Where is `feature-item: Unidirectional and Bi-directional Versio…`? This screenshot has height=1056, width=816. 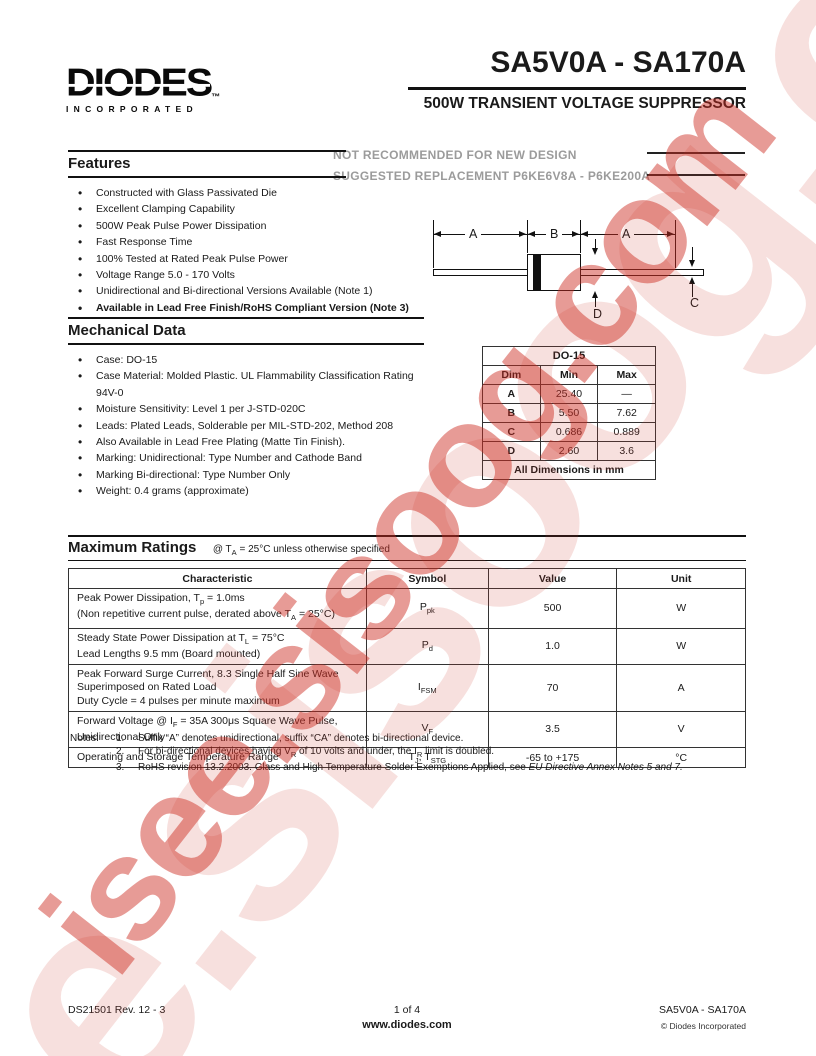
feature-item: Unidirectional and Bi-directional Versio… is located at coordinates (253, 291).